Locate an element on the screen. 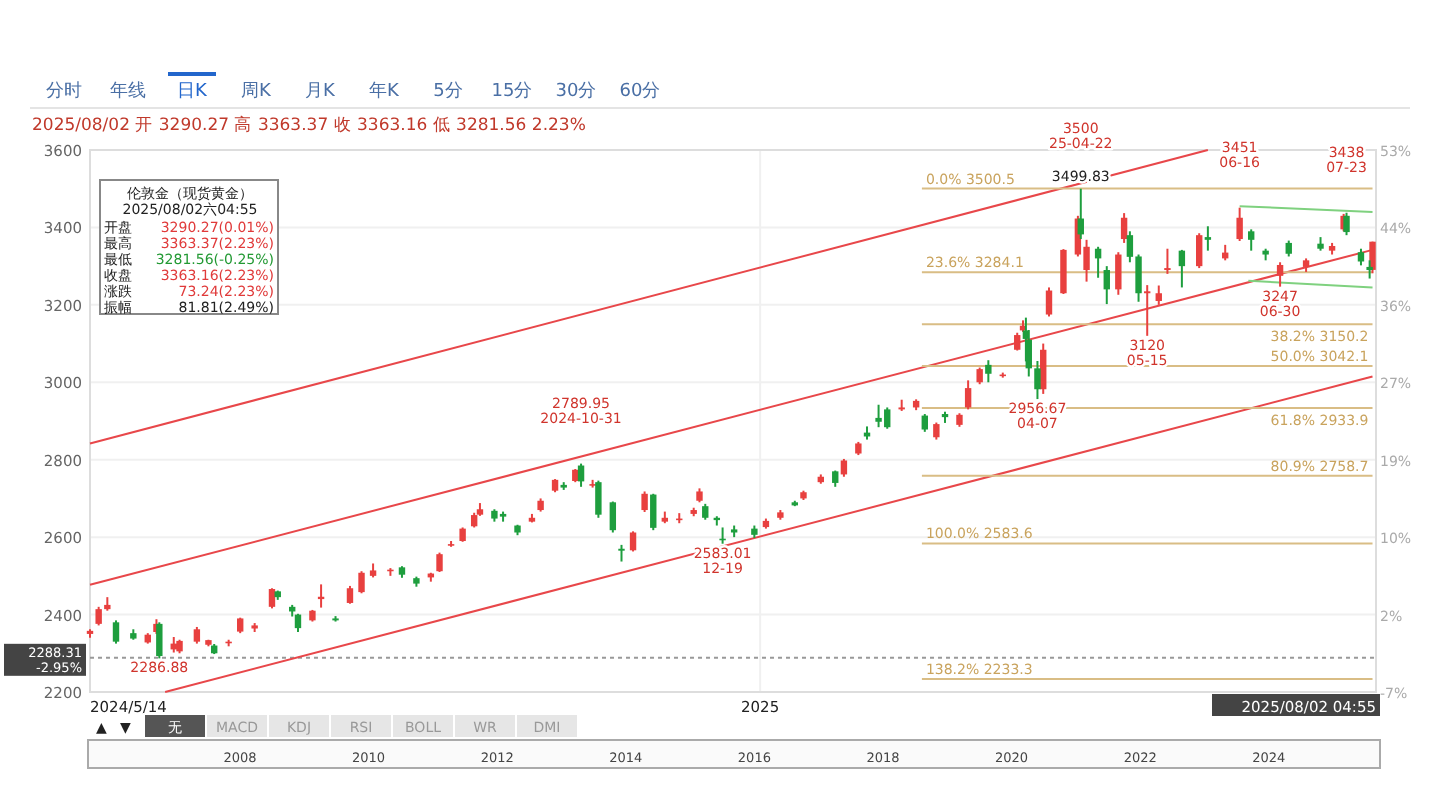 The image size is (1440, 810). text: 60分 is located at coordinates (640, 91).